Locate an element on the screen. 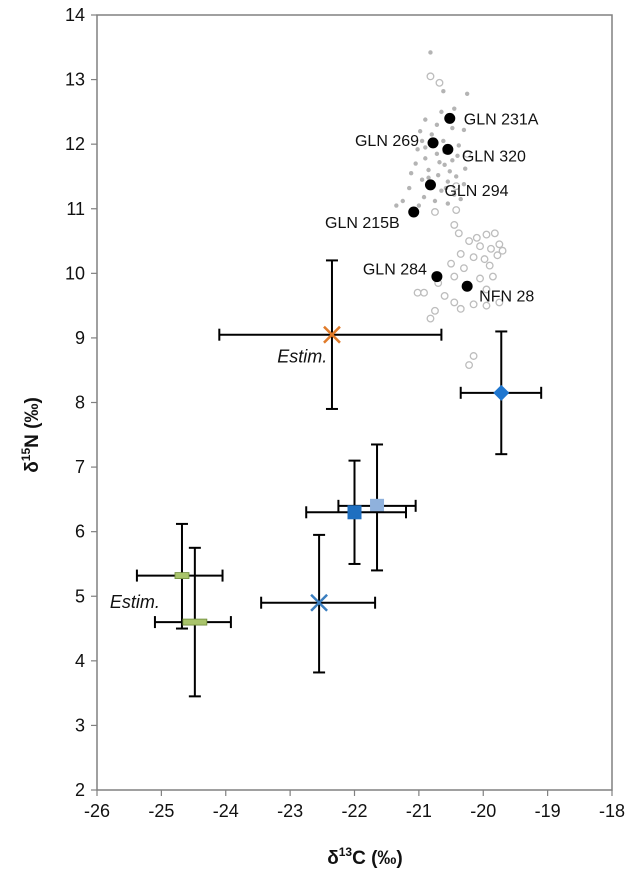  y-tick-label: 8 is located at coordinates (80, 403).